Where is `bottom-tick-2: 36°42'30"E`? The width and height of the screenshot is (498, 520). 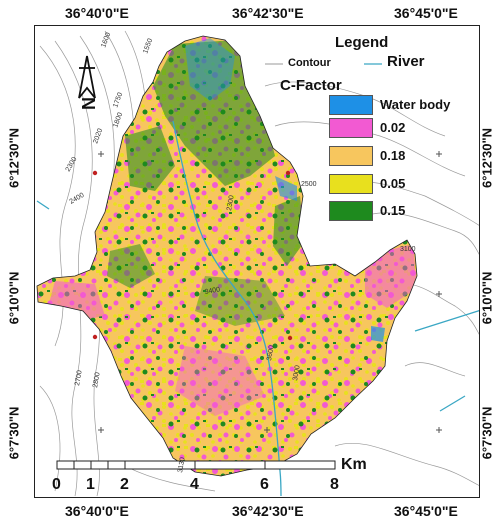
bottom-tick-2: 36°42'30"E is located at coordinates (268, 511).